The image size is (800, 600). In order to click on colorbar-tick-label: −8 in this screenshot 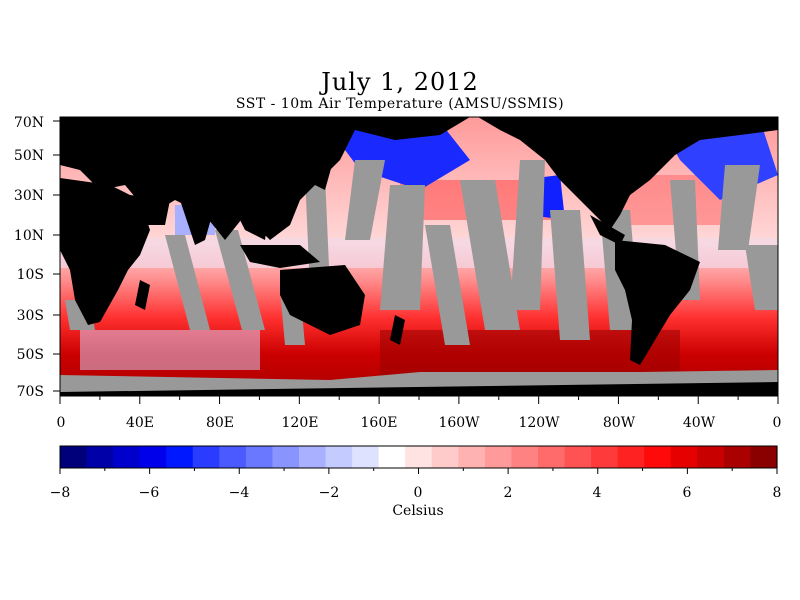, I will do `click(60, 493)`.